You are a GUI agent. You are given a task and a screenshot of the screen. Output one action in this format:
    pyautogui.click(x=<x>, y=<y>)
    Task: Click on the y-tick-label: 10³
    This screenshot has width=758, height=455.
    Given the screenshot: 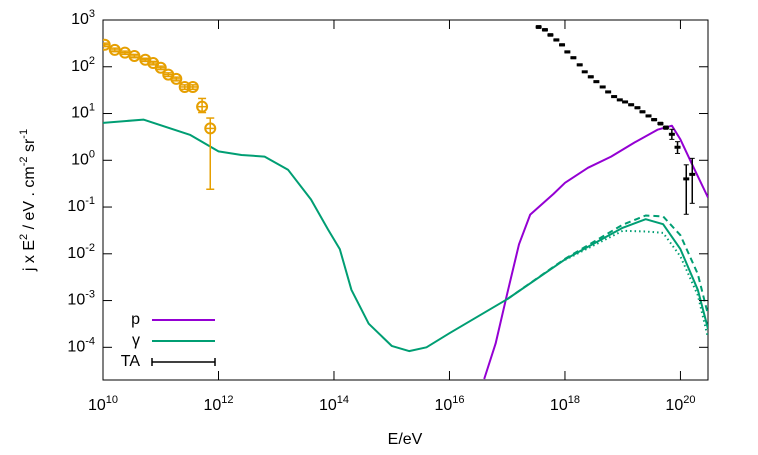 What is the action you would take?
    pyautogui.click(x=83, y=18)
    